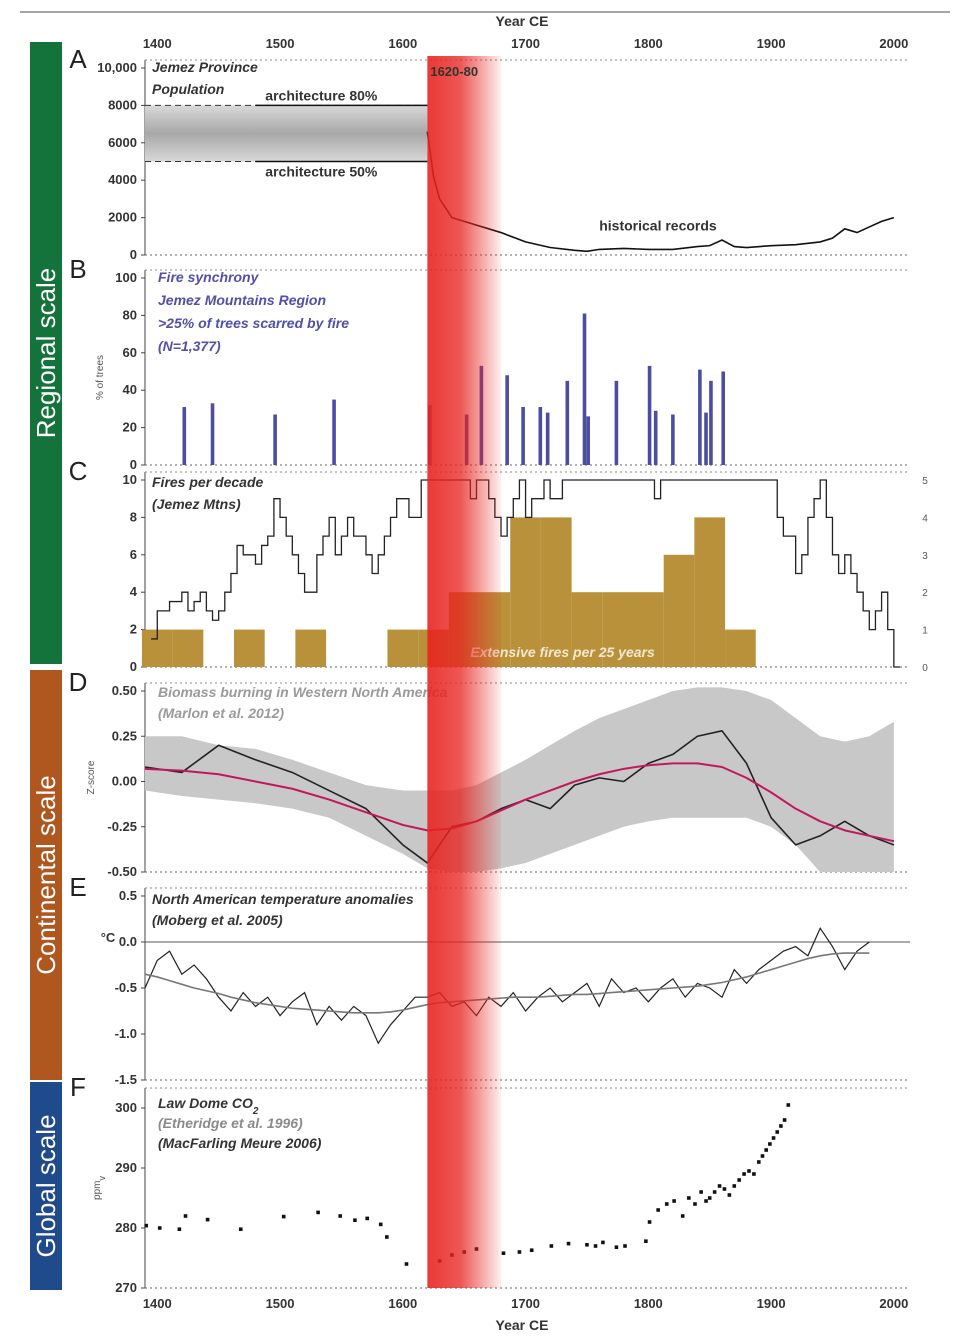 Image resolution: width=953 pixels, height=1337 pixels. What do you see at coordinates (402, 1303) in the screenshot?
I see `x-tick-label-bottom: 1600` at bounding box center [402, 1303].